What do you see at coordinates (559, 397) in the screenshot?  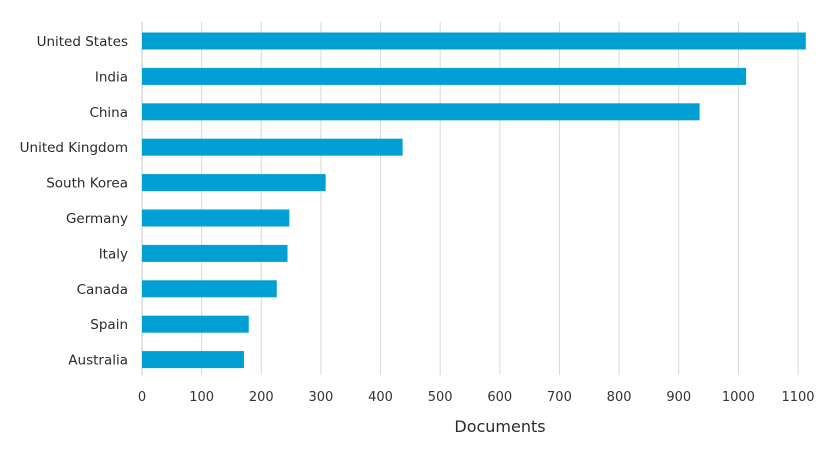 I see `x-tick-label: 700` at bounding box center [559, 397].